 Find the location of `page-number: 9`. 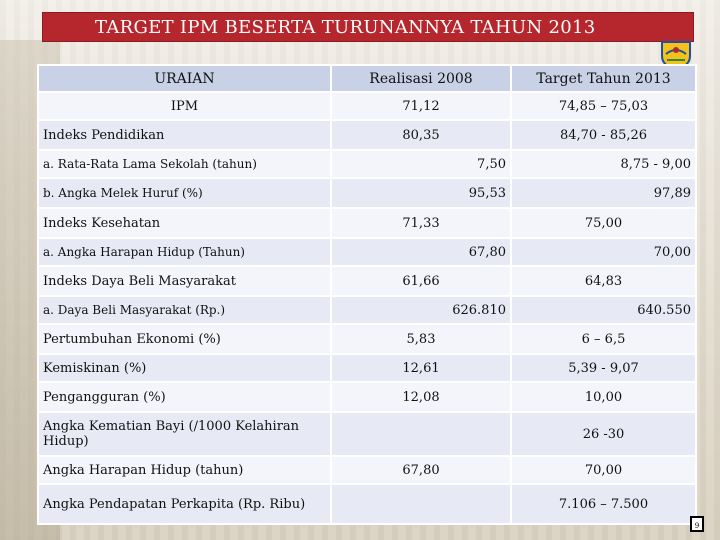

page-number: 9 is located at coordinates (697, 524).